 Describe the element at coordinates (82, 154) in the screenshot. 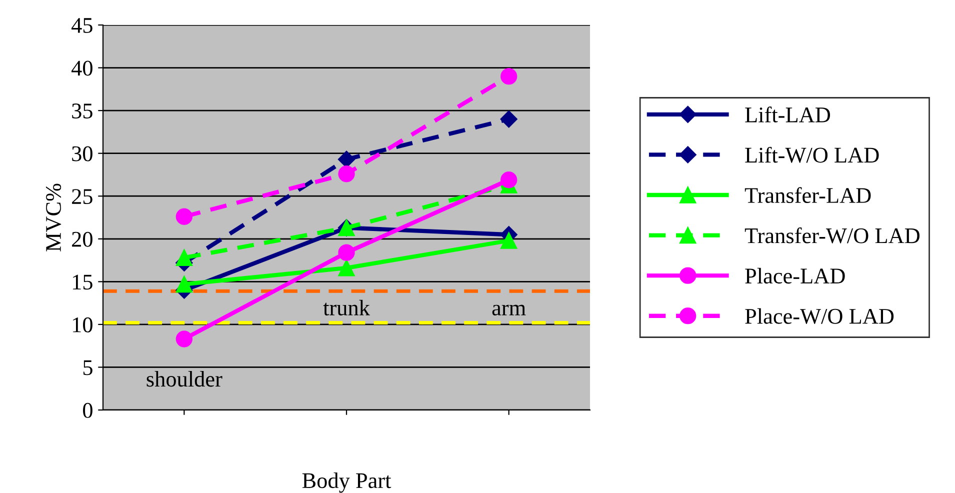

I see `y-tick-label: 30` at that location.